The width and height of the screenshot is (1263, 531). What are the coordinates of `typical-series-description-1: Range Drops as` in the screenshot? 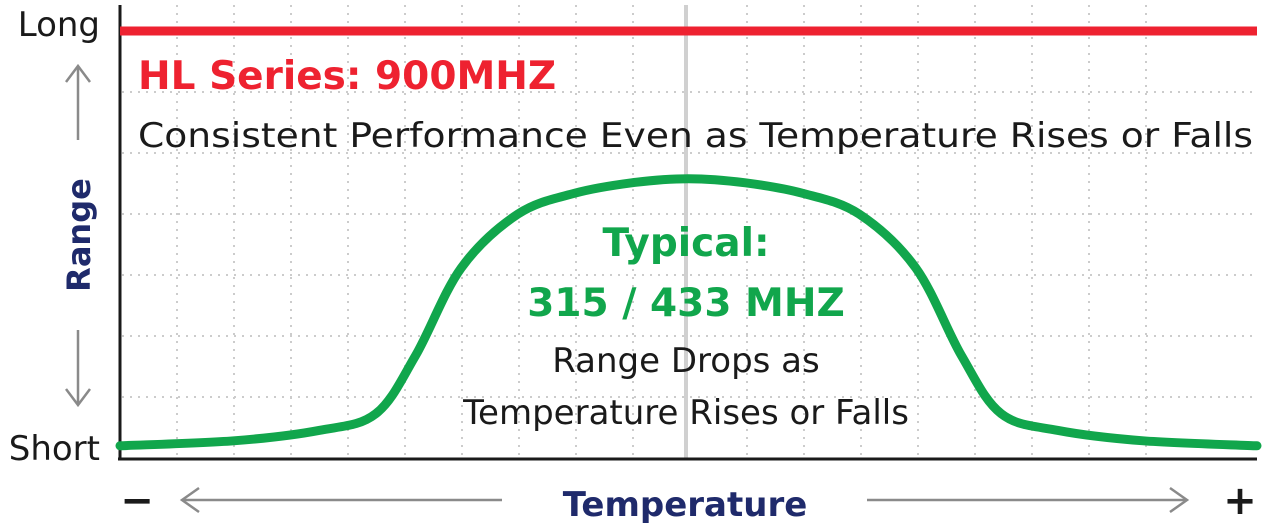 It's located at (685, 361).